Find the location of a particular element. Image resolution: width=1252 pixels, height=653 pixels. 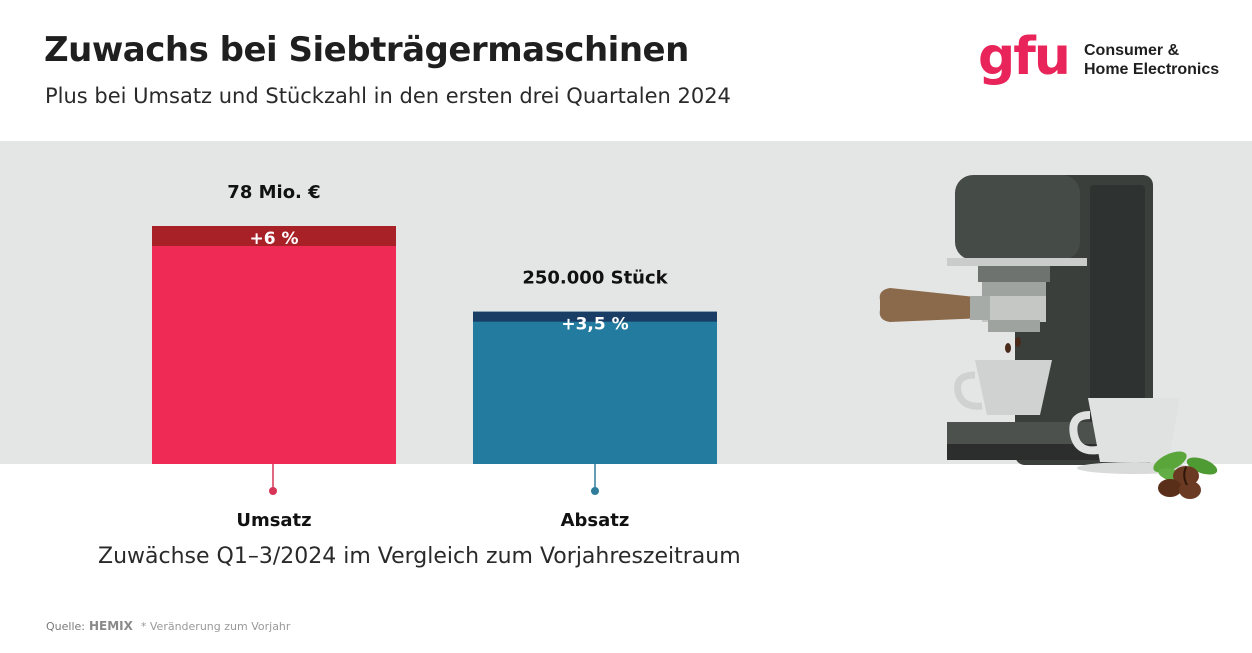

logo-mark: gfu is located at coordinates (1024, 57).